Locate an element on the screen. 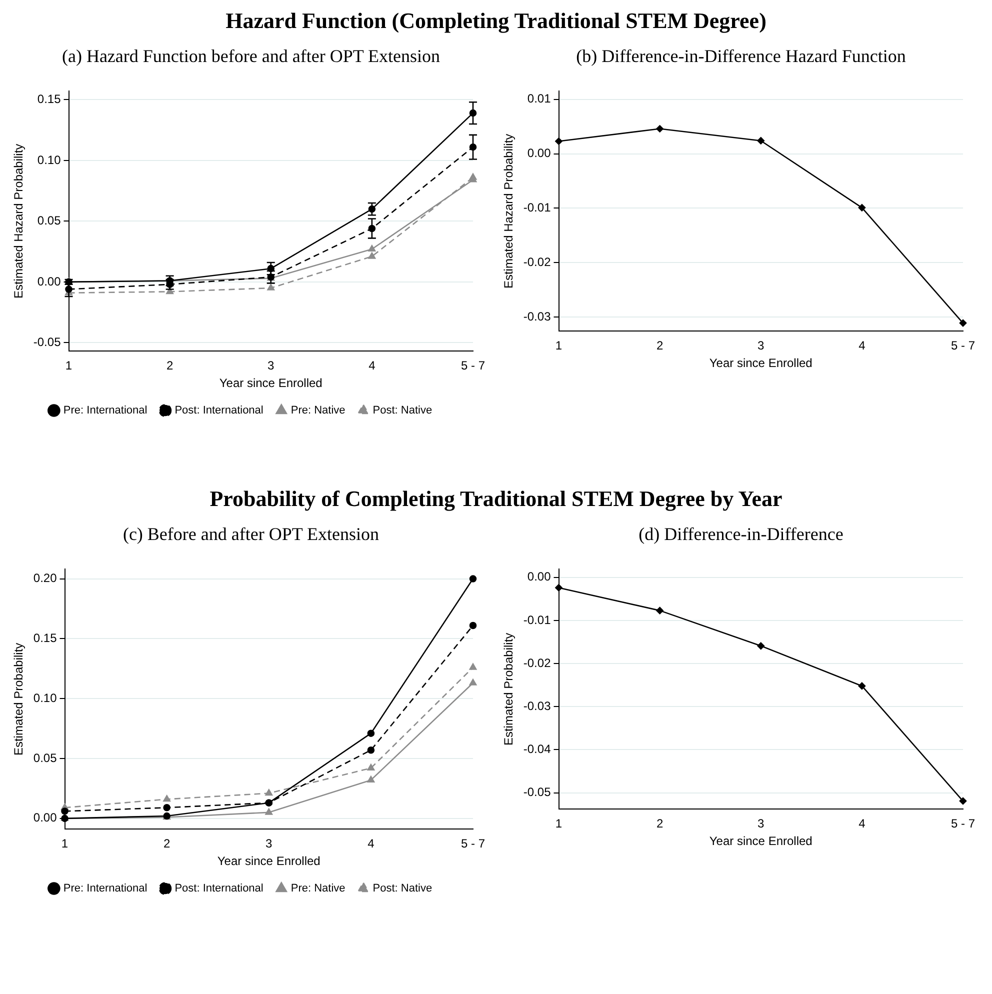 The width and height of the screenshot is (992, 994). y-tick-label: 0.20 is located at coordinates (45, 578).